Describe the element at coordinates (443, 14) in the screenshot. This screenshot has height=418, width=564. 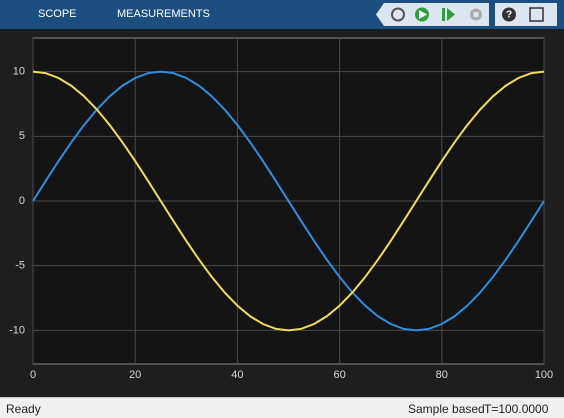
I see `step-icon` at that location.